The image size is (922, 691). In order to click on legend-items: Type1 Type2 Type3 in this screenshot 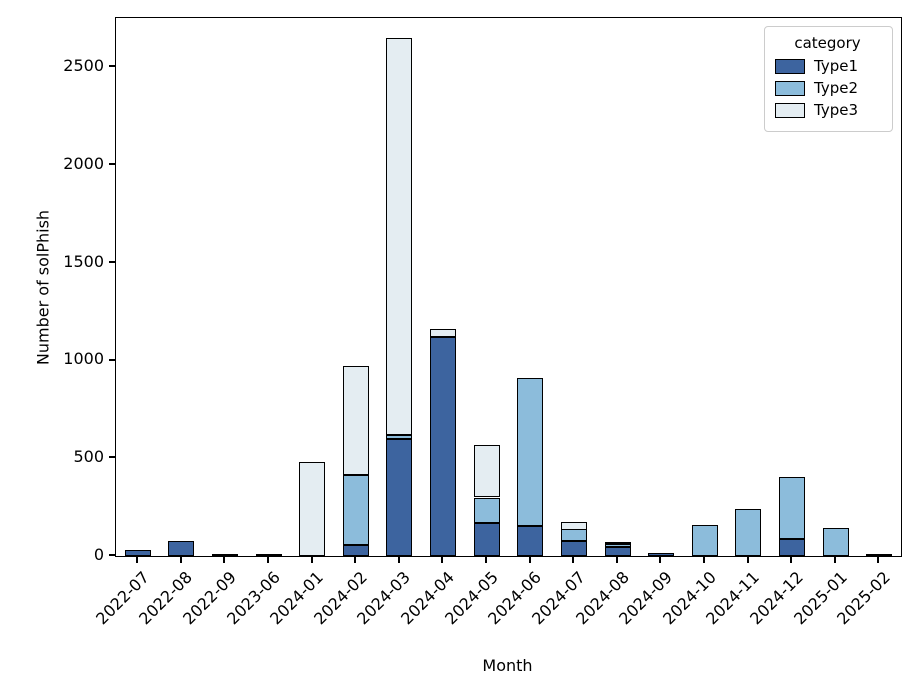, I will do `click(827, 88)`.